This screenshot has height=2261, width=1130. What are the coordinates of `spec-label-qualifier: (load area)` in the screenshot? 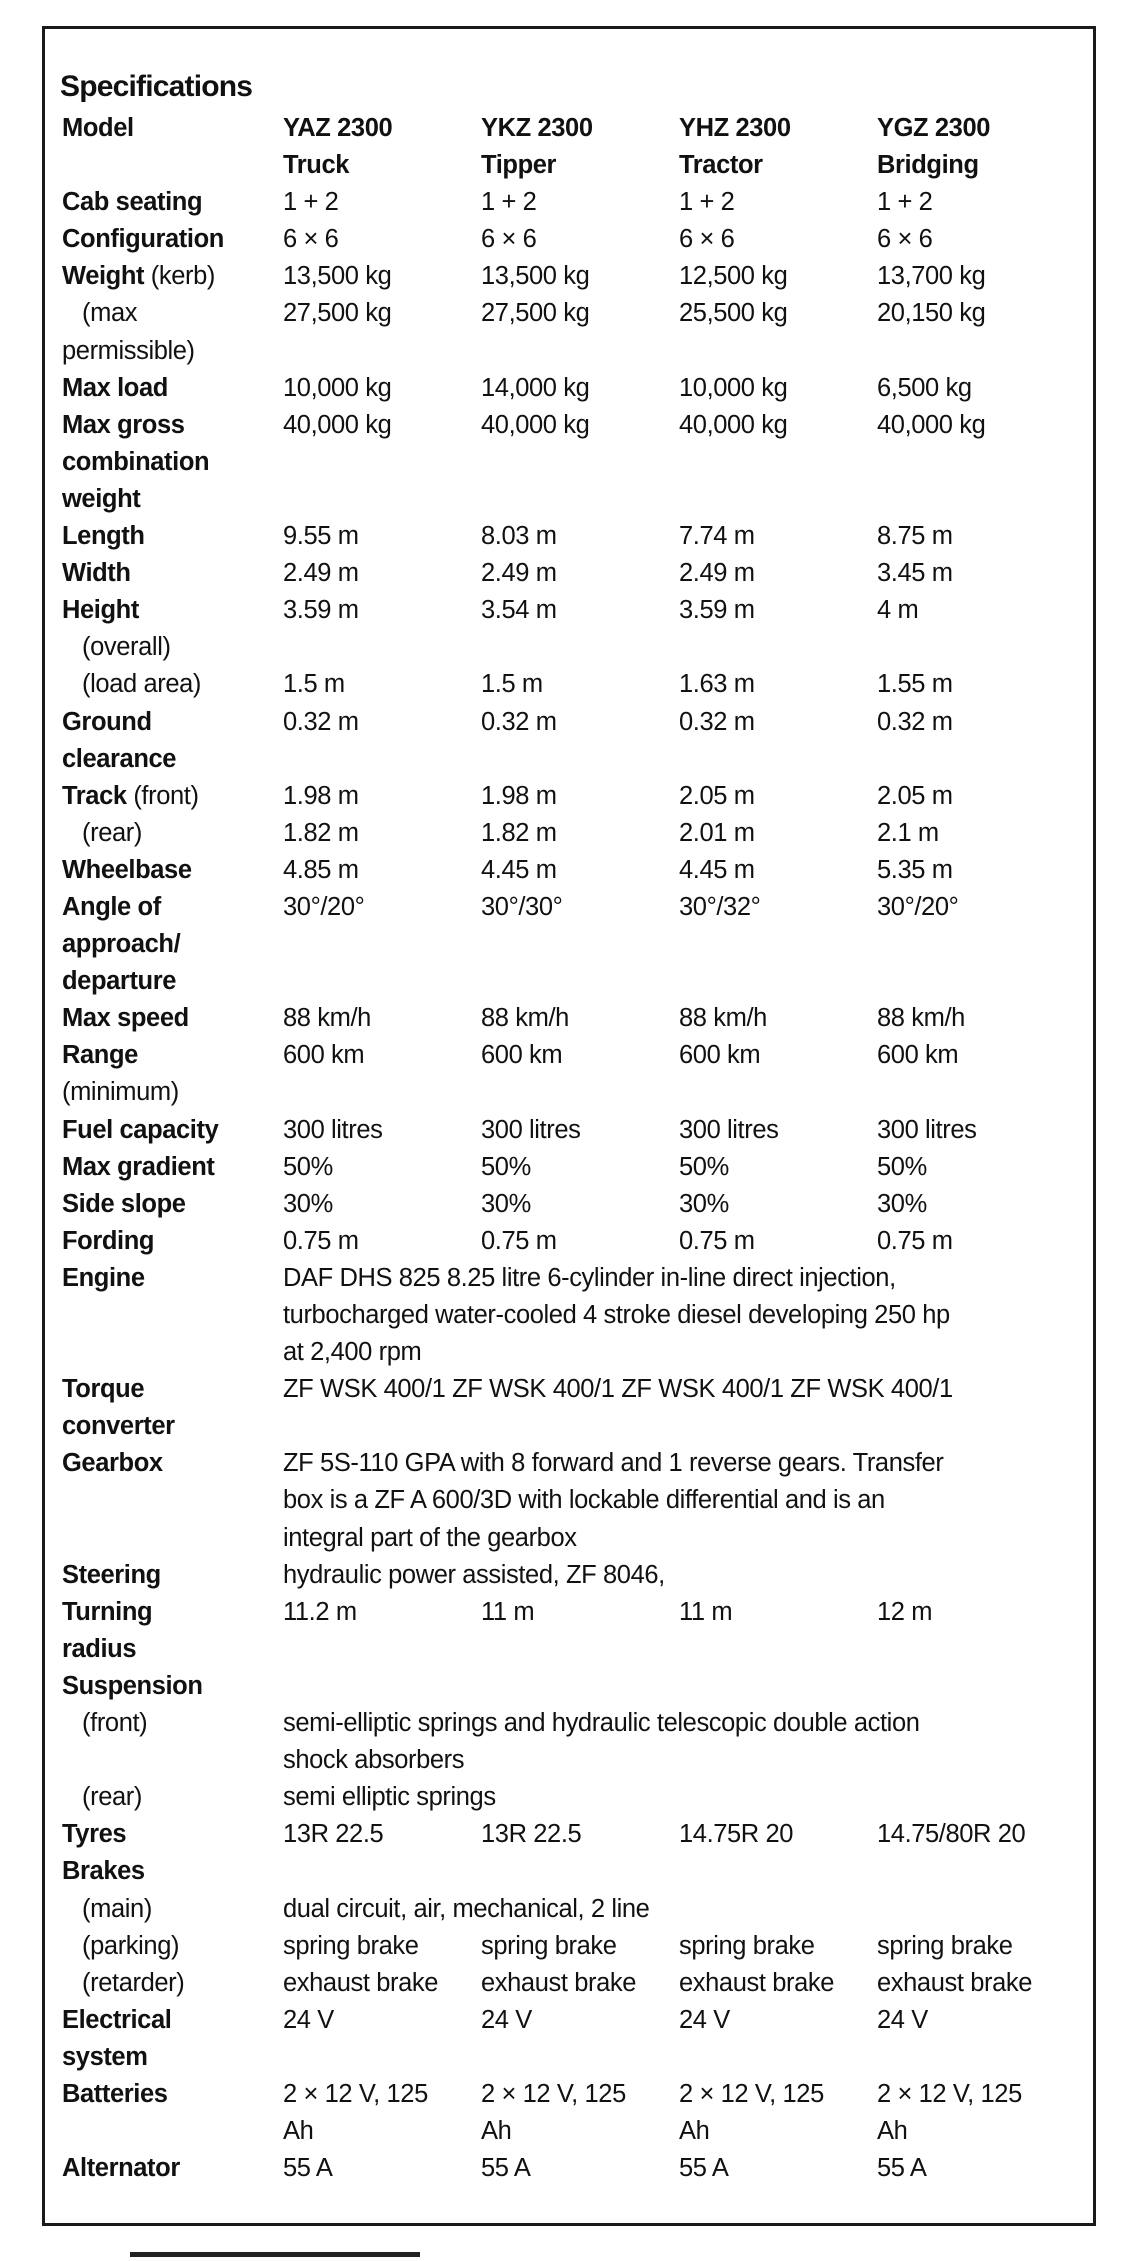 It's located at (131, 684).